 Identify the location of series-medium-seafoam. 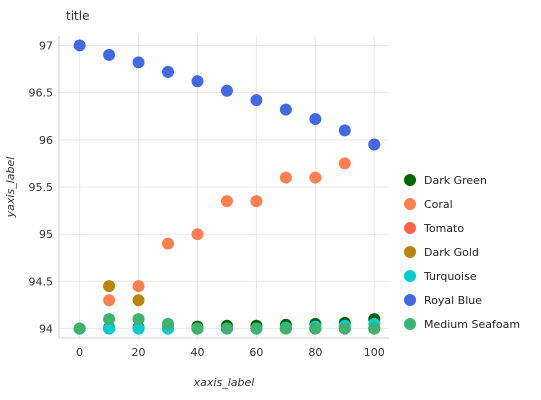
(227, 324).